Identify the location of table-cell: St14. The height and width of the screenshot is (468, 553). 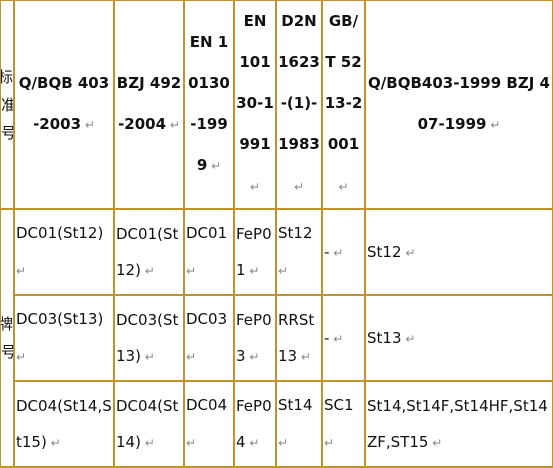
(299, 424).